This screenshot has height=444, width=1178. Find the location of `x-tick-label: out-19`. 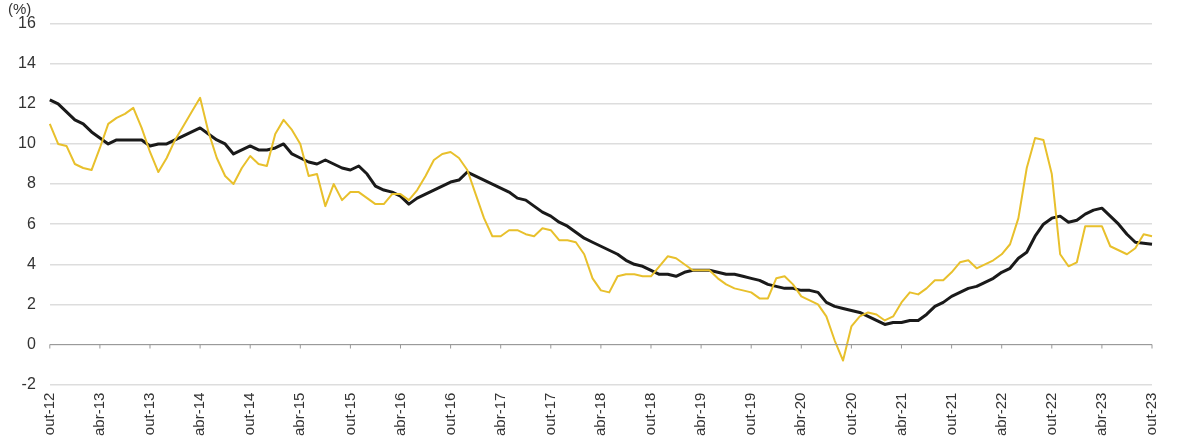

x-tick-label: out-19 is located at coordinates (750, 414).